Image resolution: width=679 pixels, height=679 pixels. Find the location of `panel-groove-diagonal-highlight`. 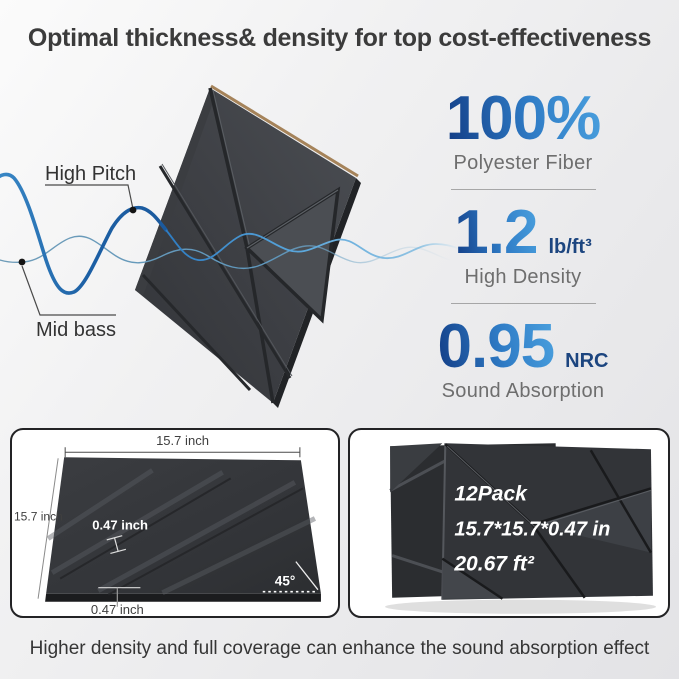

panel-groove-diagonal-highlight is located at coordinates (227, 270).